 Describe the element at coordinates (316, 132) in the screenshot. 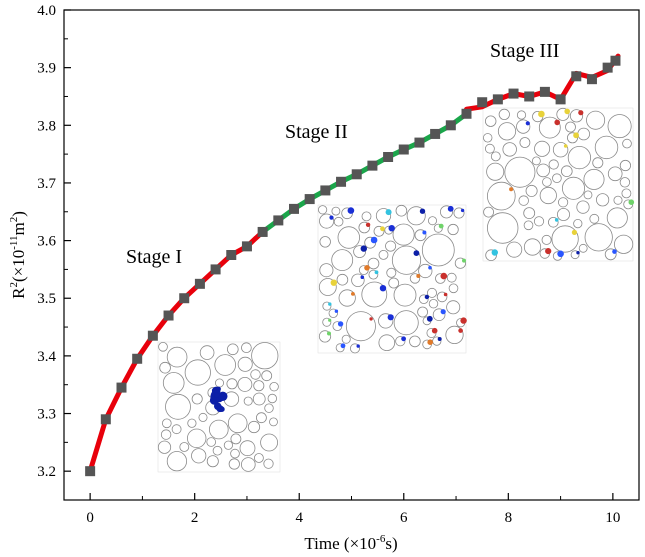

I see `stage-2-label: Stage II` at that location.